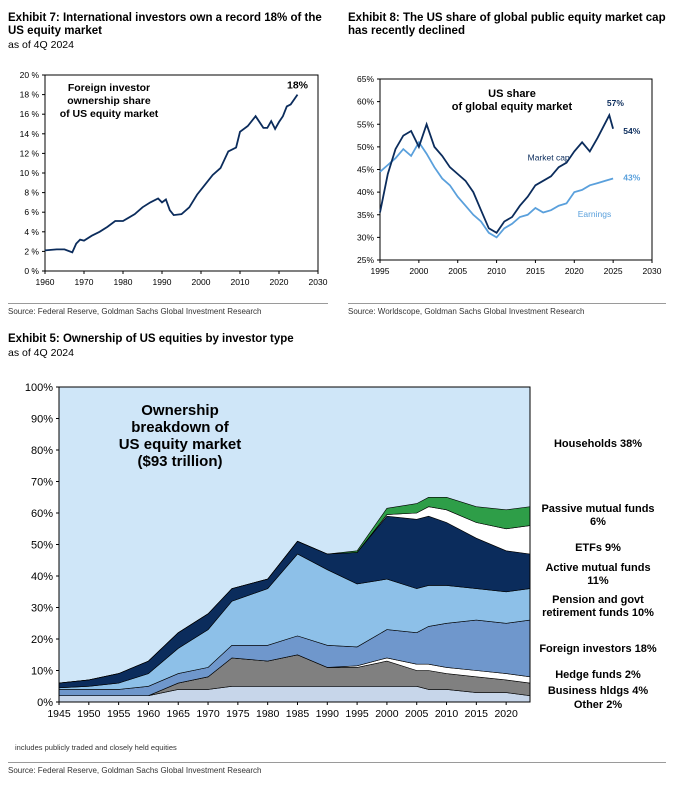 This screenshot has height=799, width=673. What do you see at coordinates (45, 703) in the screenshot?
I see `y-tick-label: 0%` at bounding box center [45, 703].